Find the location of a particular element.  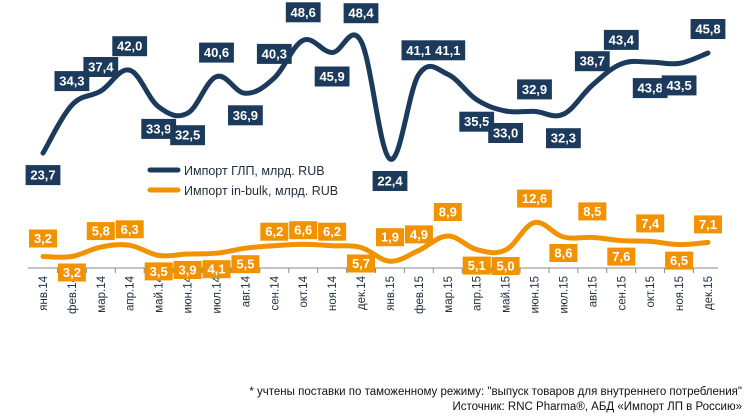

x-tick-label: авг.15 is located at coordinates (593, 291).